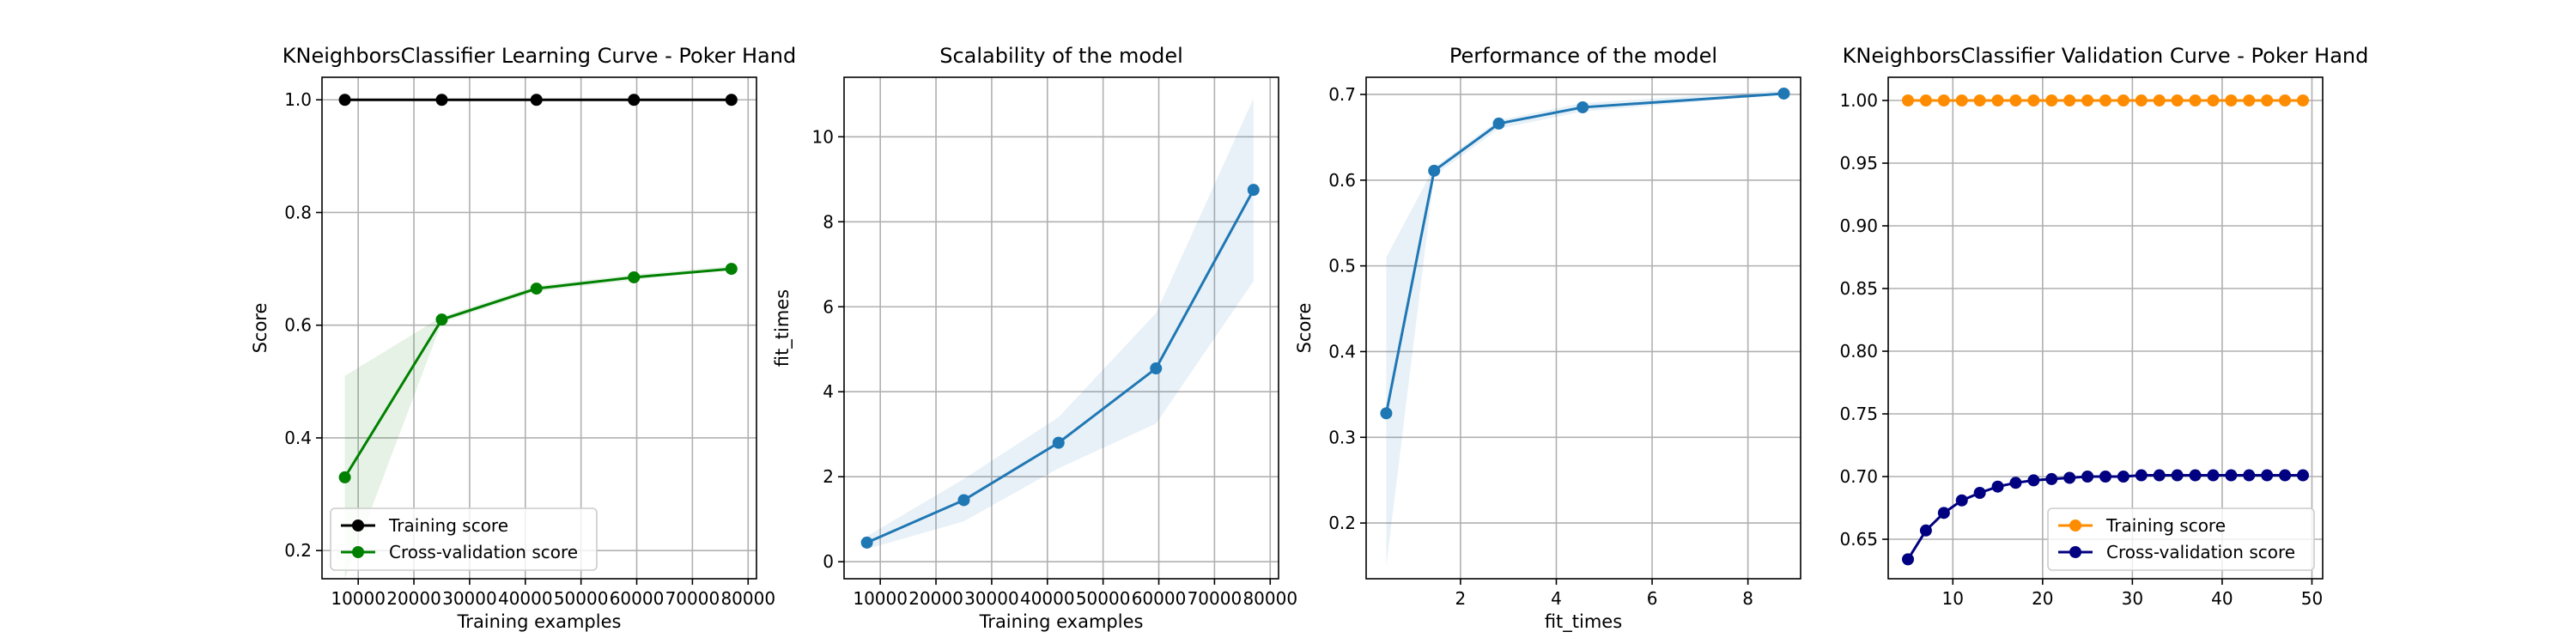 This screenshot has width=2576, height=644. What do you see at coordinates (1342, 94) in the screenshot?
I see `y-tick-label: 0.7` at bounding box center [1342, 94].